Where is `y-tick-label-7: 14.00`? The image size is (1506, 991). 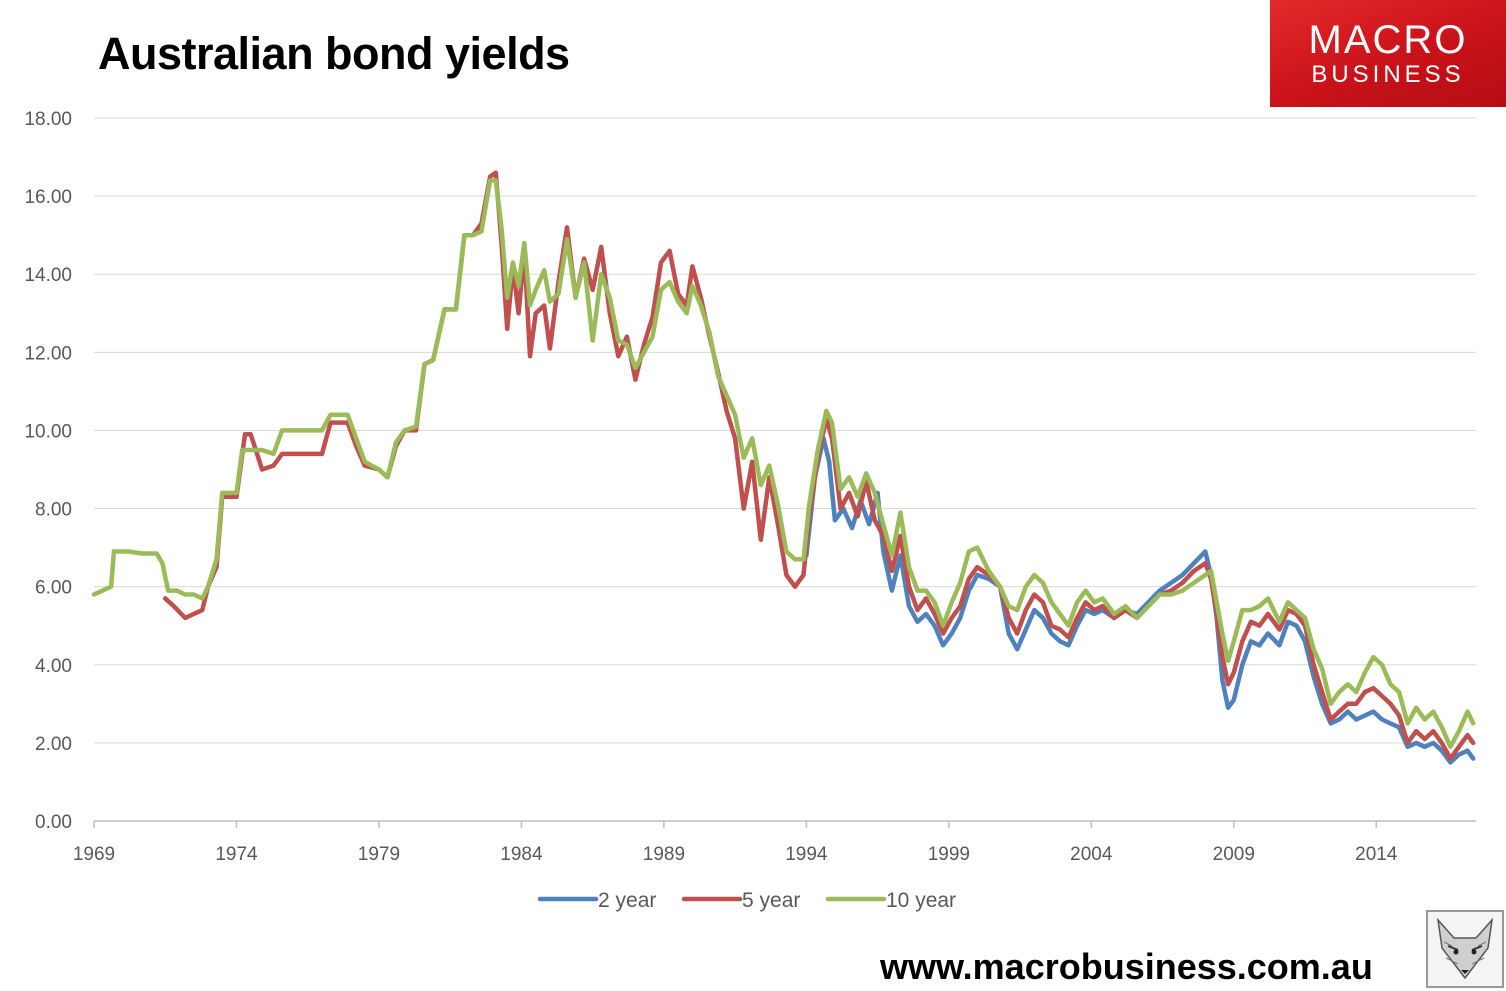
y-tick-label-7: 14.00 is located at coordinates (48, 275).